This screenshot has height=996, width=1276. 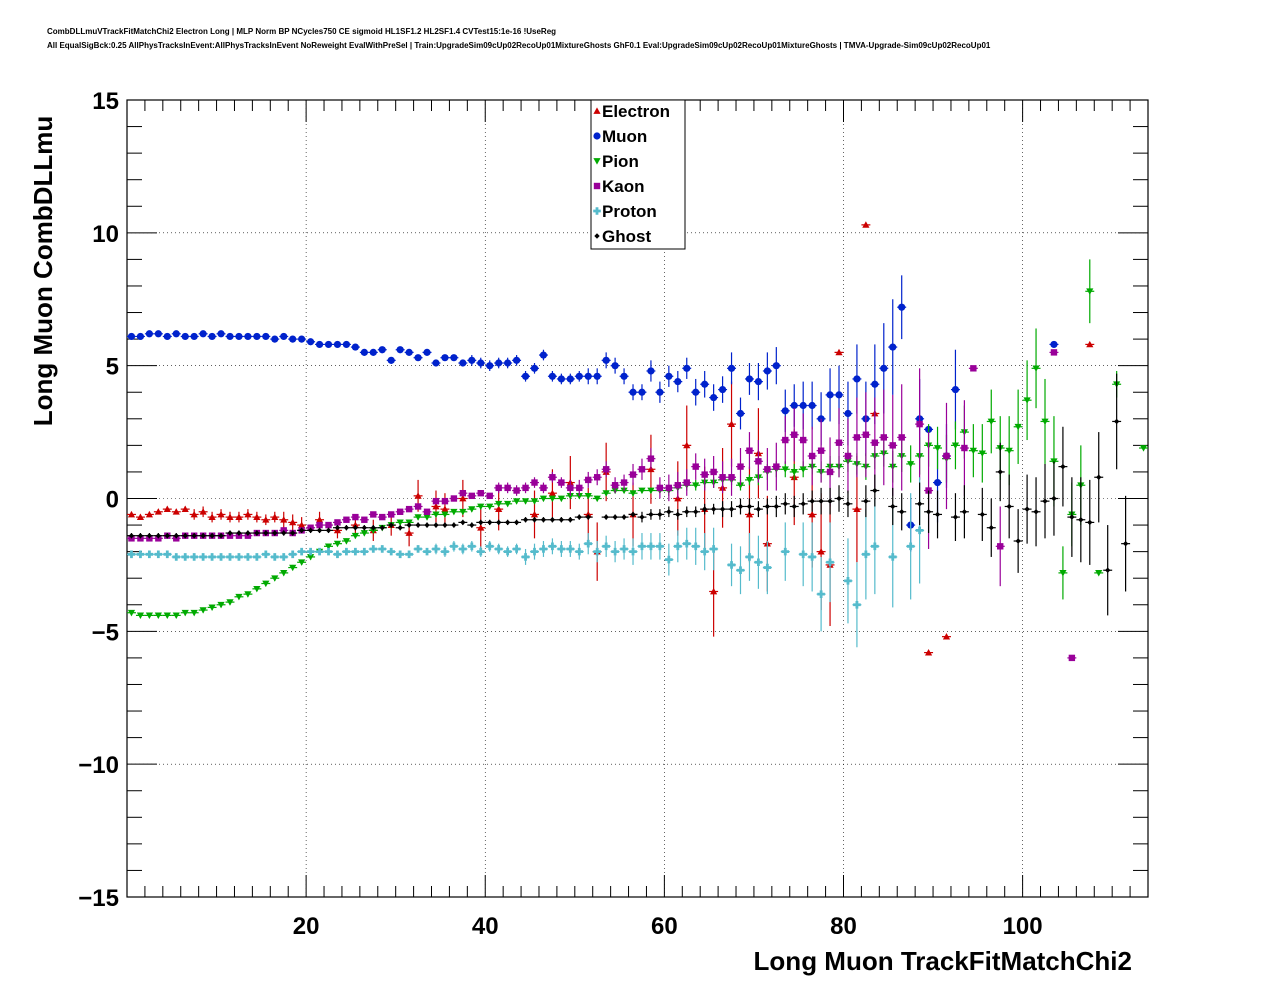 What do you see at coordinates (638, 174) in the screenshot?
I see `legend-box` at bounding box center [638, 174].